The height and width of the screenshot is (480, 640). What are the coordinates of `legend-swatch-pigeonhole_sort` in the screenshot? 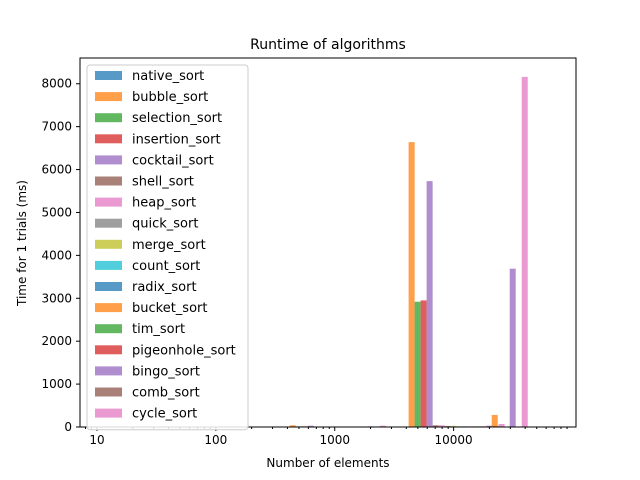 It's located at (108, 350).